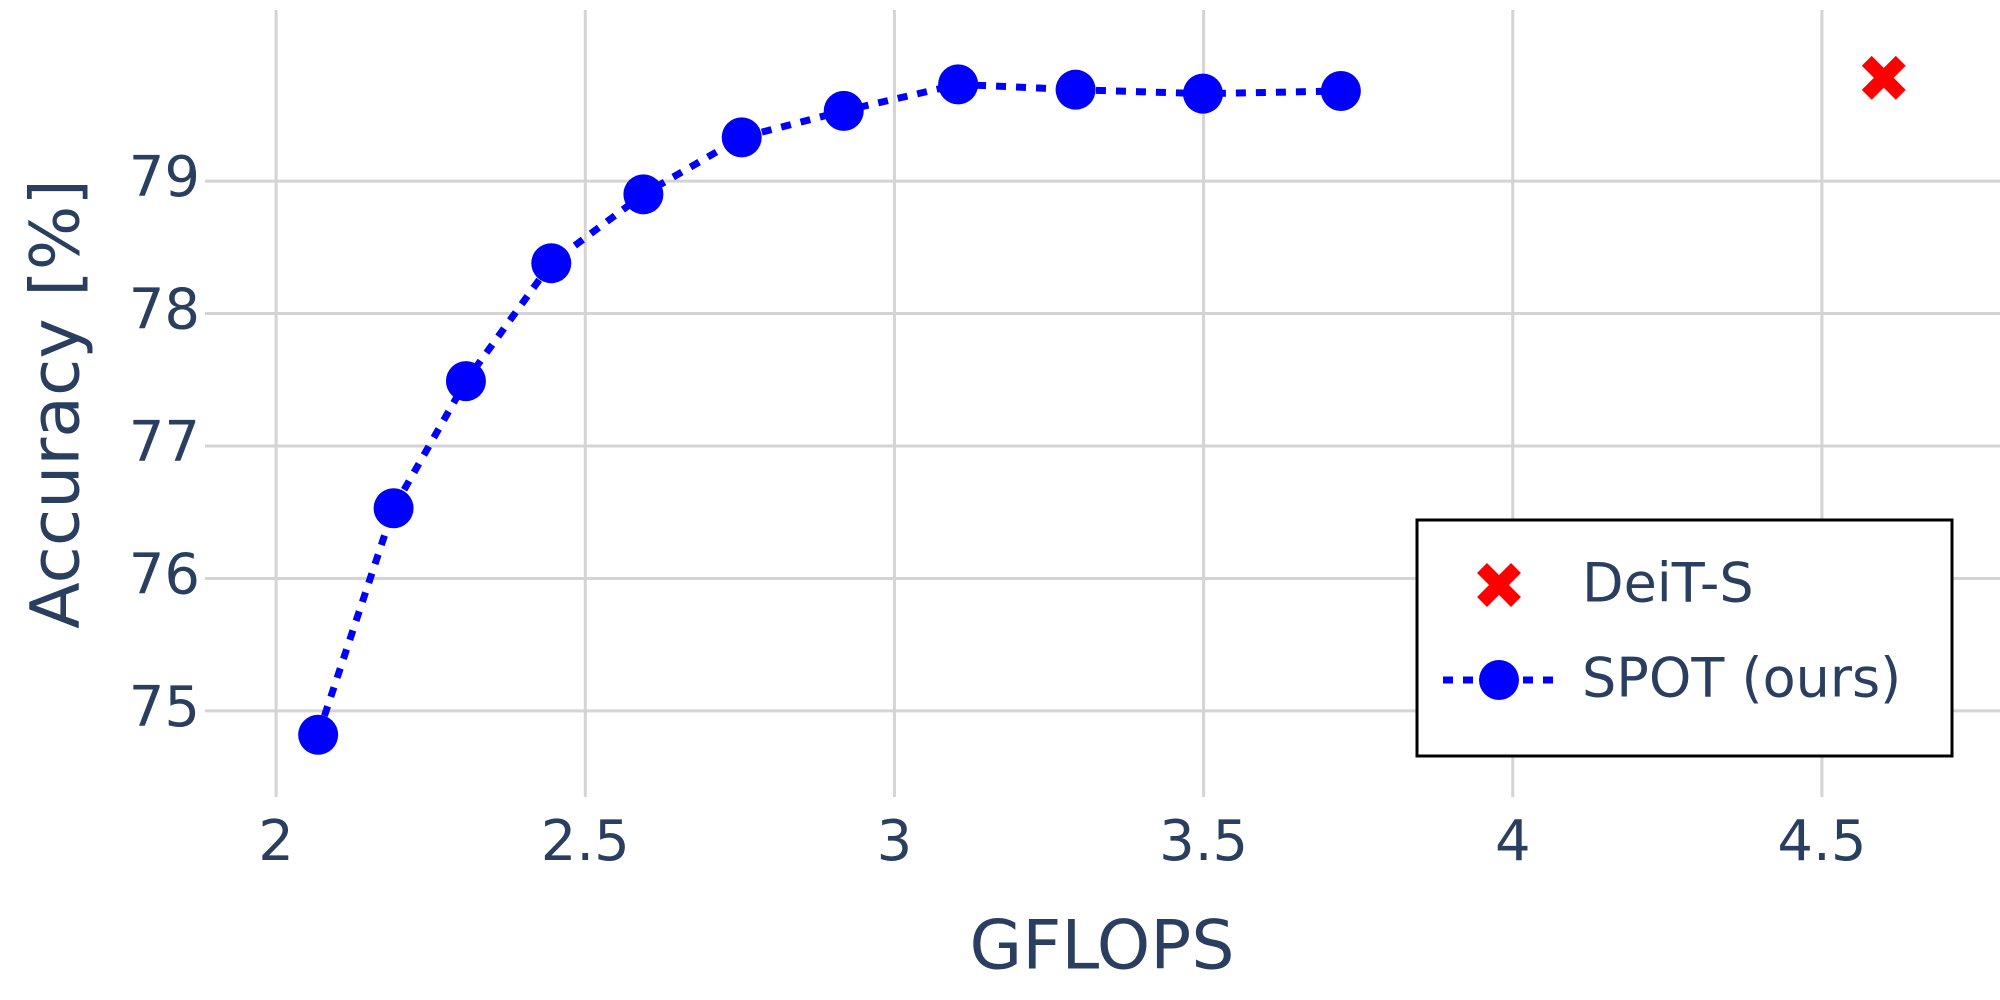 The image size is (2000, 1000). What do you see at coordinates (276, 841) in the screenshot?
I see `x-tick-label: 2` at bounding box center [276, 841].